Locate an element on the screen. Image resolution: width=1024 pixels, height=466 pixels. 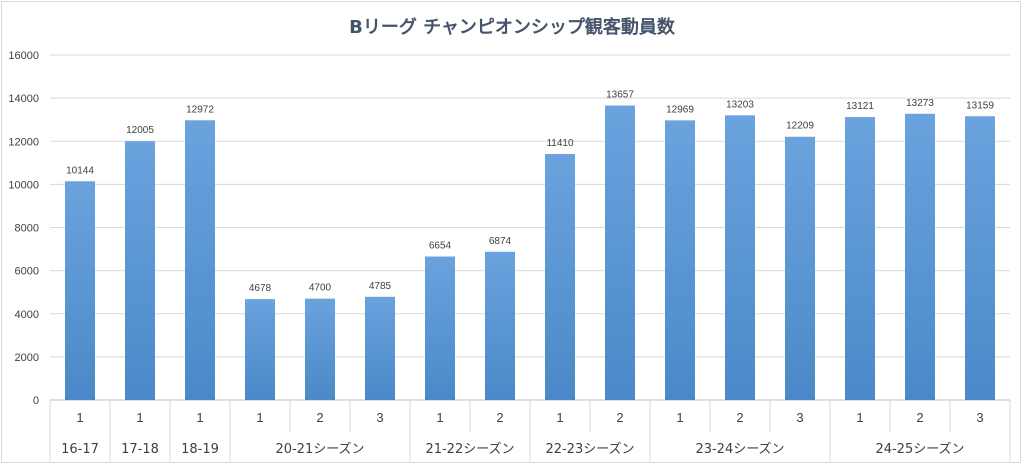
data-label: 13657 is located at coordinates (620, 95).